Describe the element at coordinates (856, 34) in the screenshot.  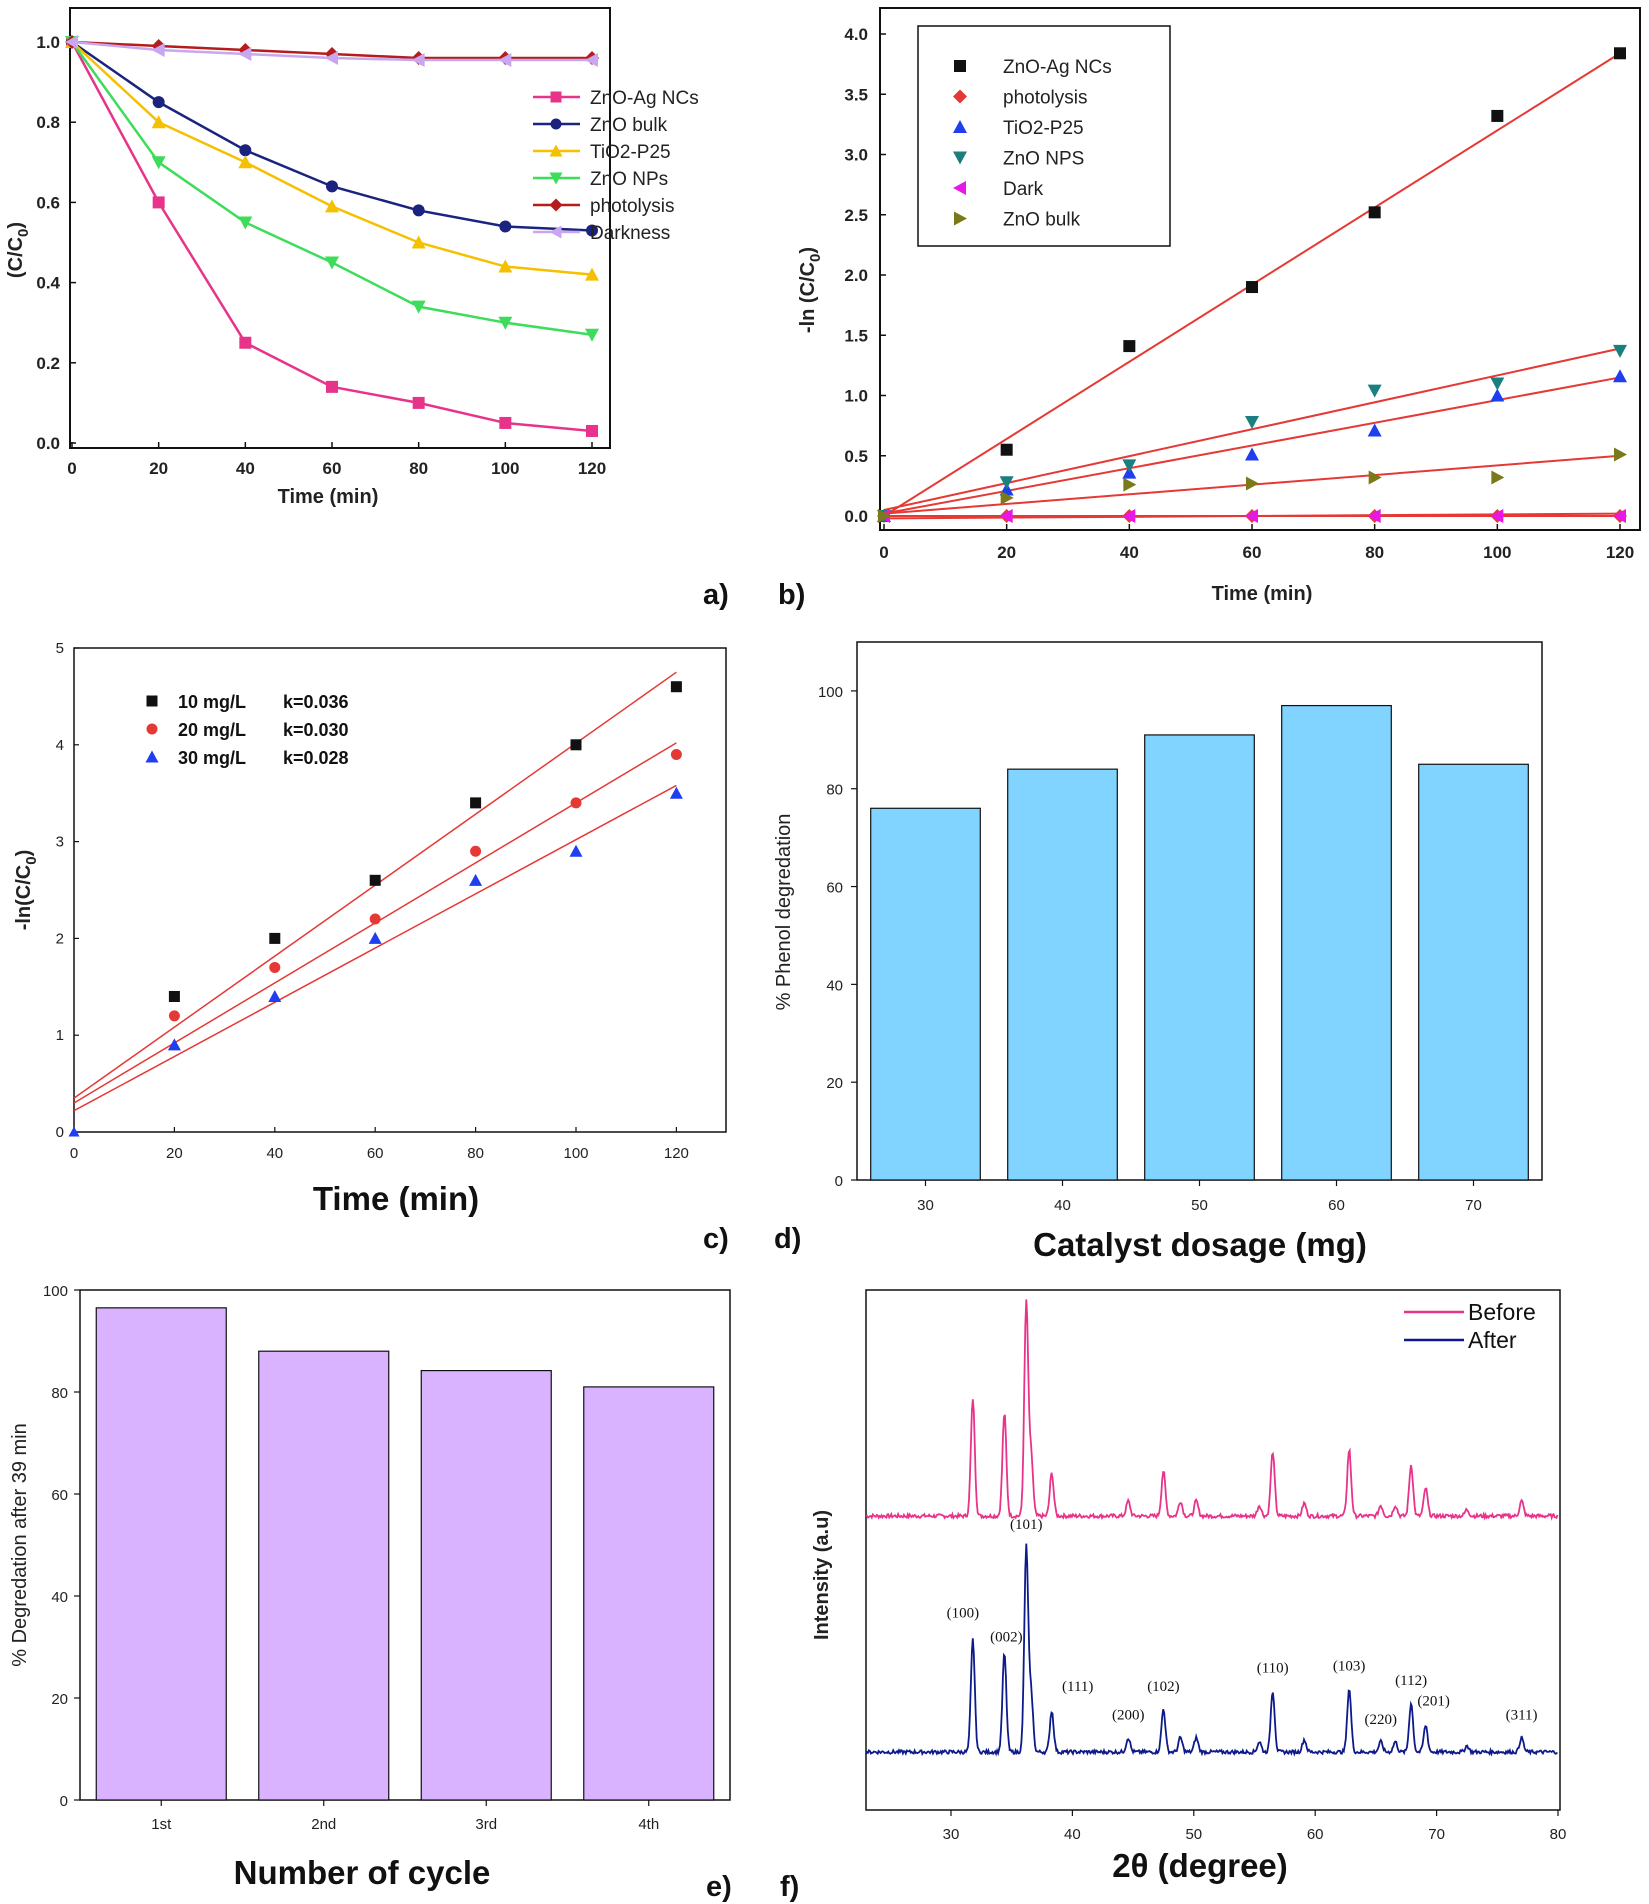
I see `y-tick-label: 4.0` at that location.